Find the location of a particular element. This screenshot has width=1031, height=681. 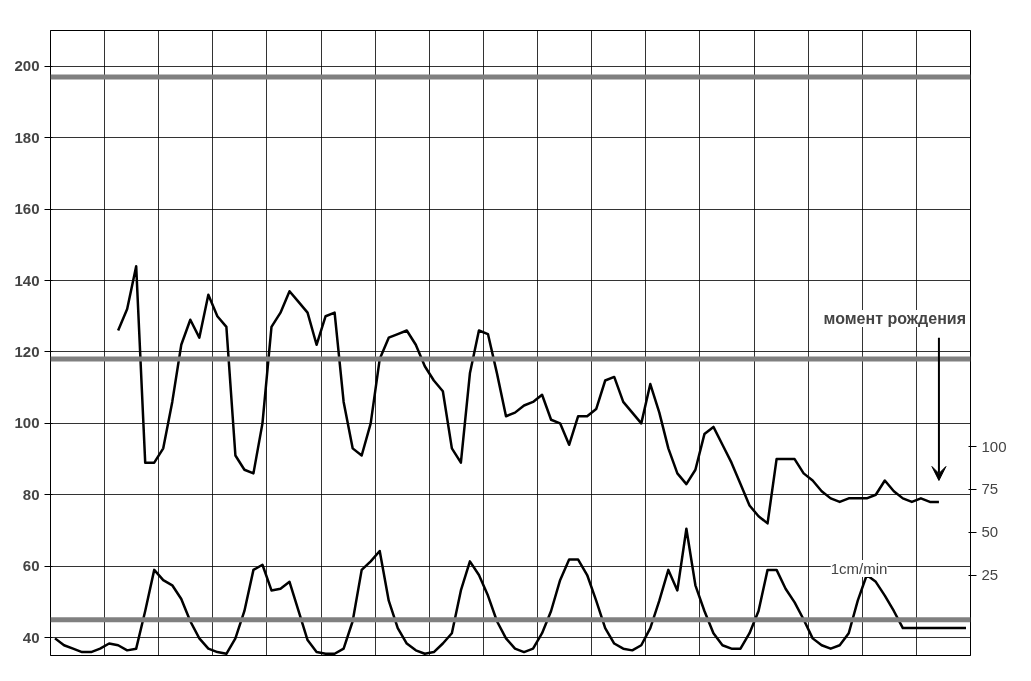

y-tick-label: 100 is located at coordinates (27, 423).